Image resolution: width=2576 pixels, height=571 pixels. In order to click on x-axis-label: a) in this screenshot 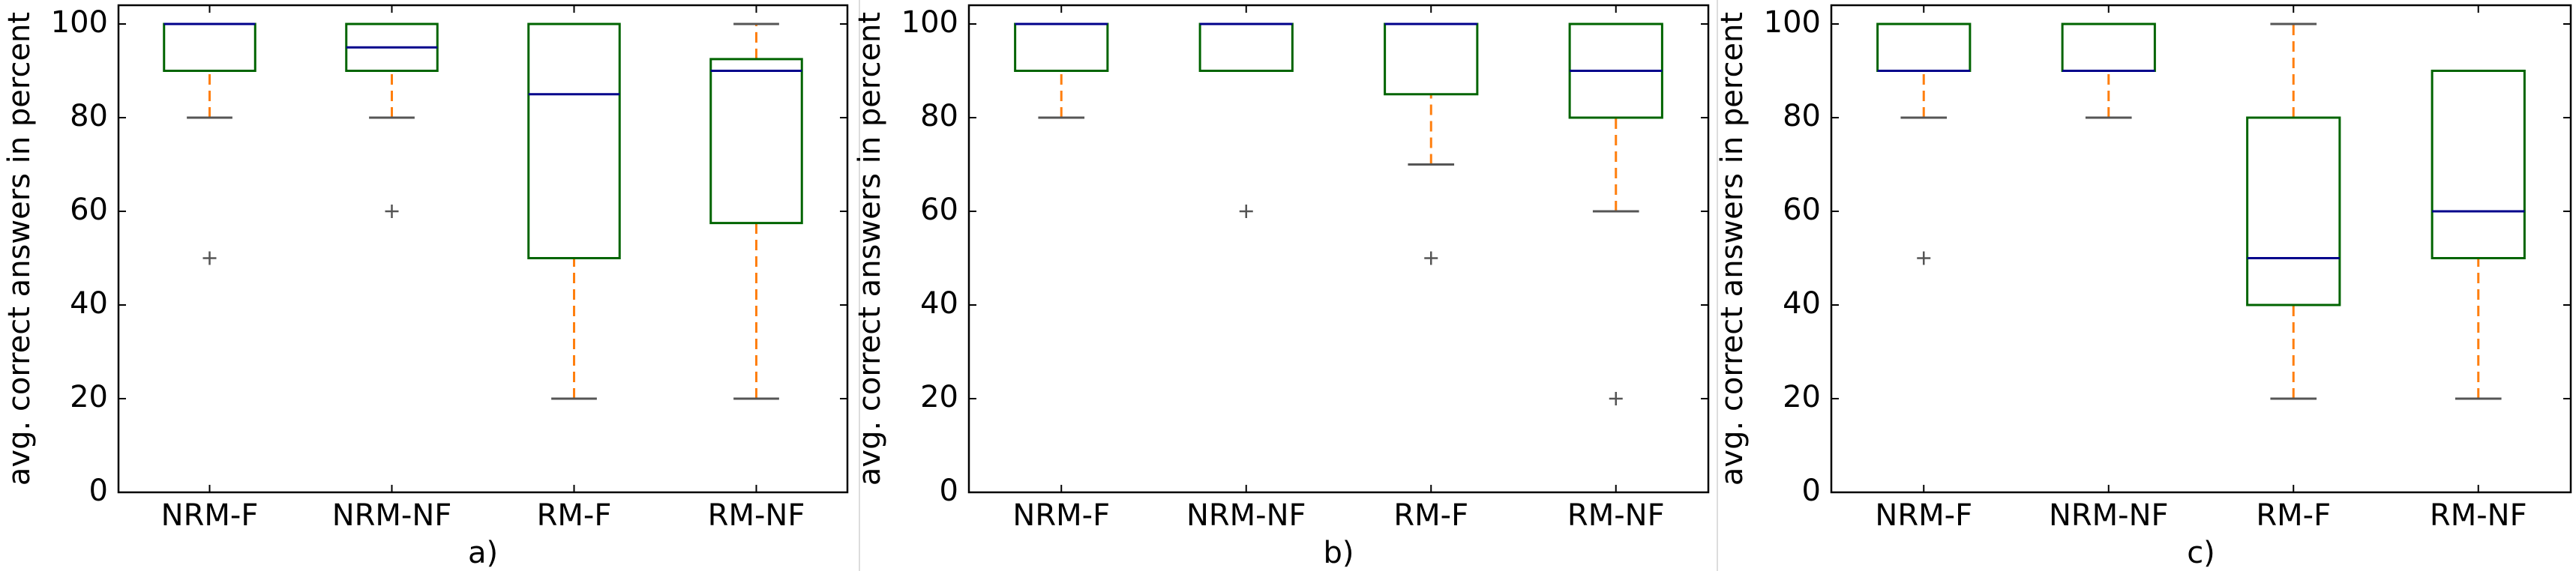, I will do `click(483, 553)`.